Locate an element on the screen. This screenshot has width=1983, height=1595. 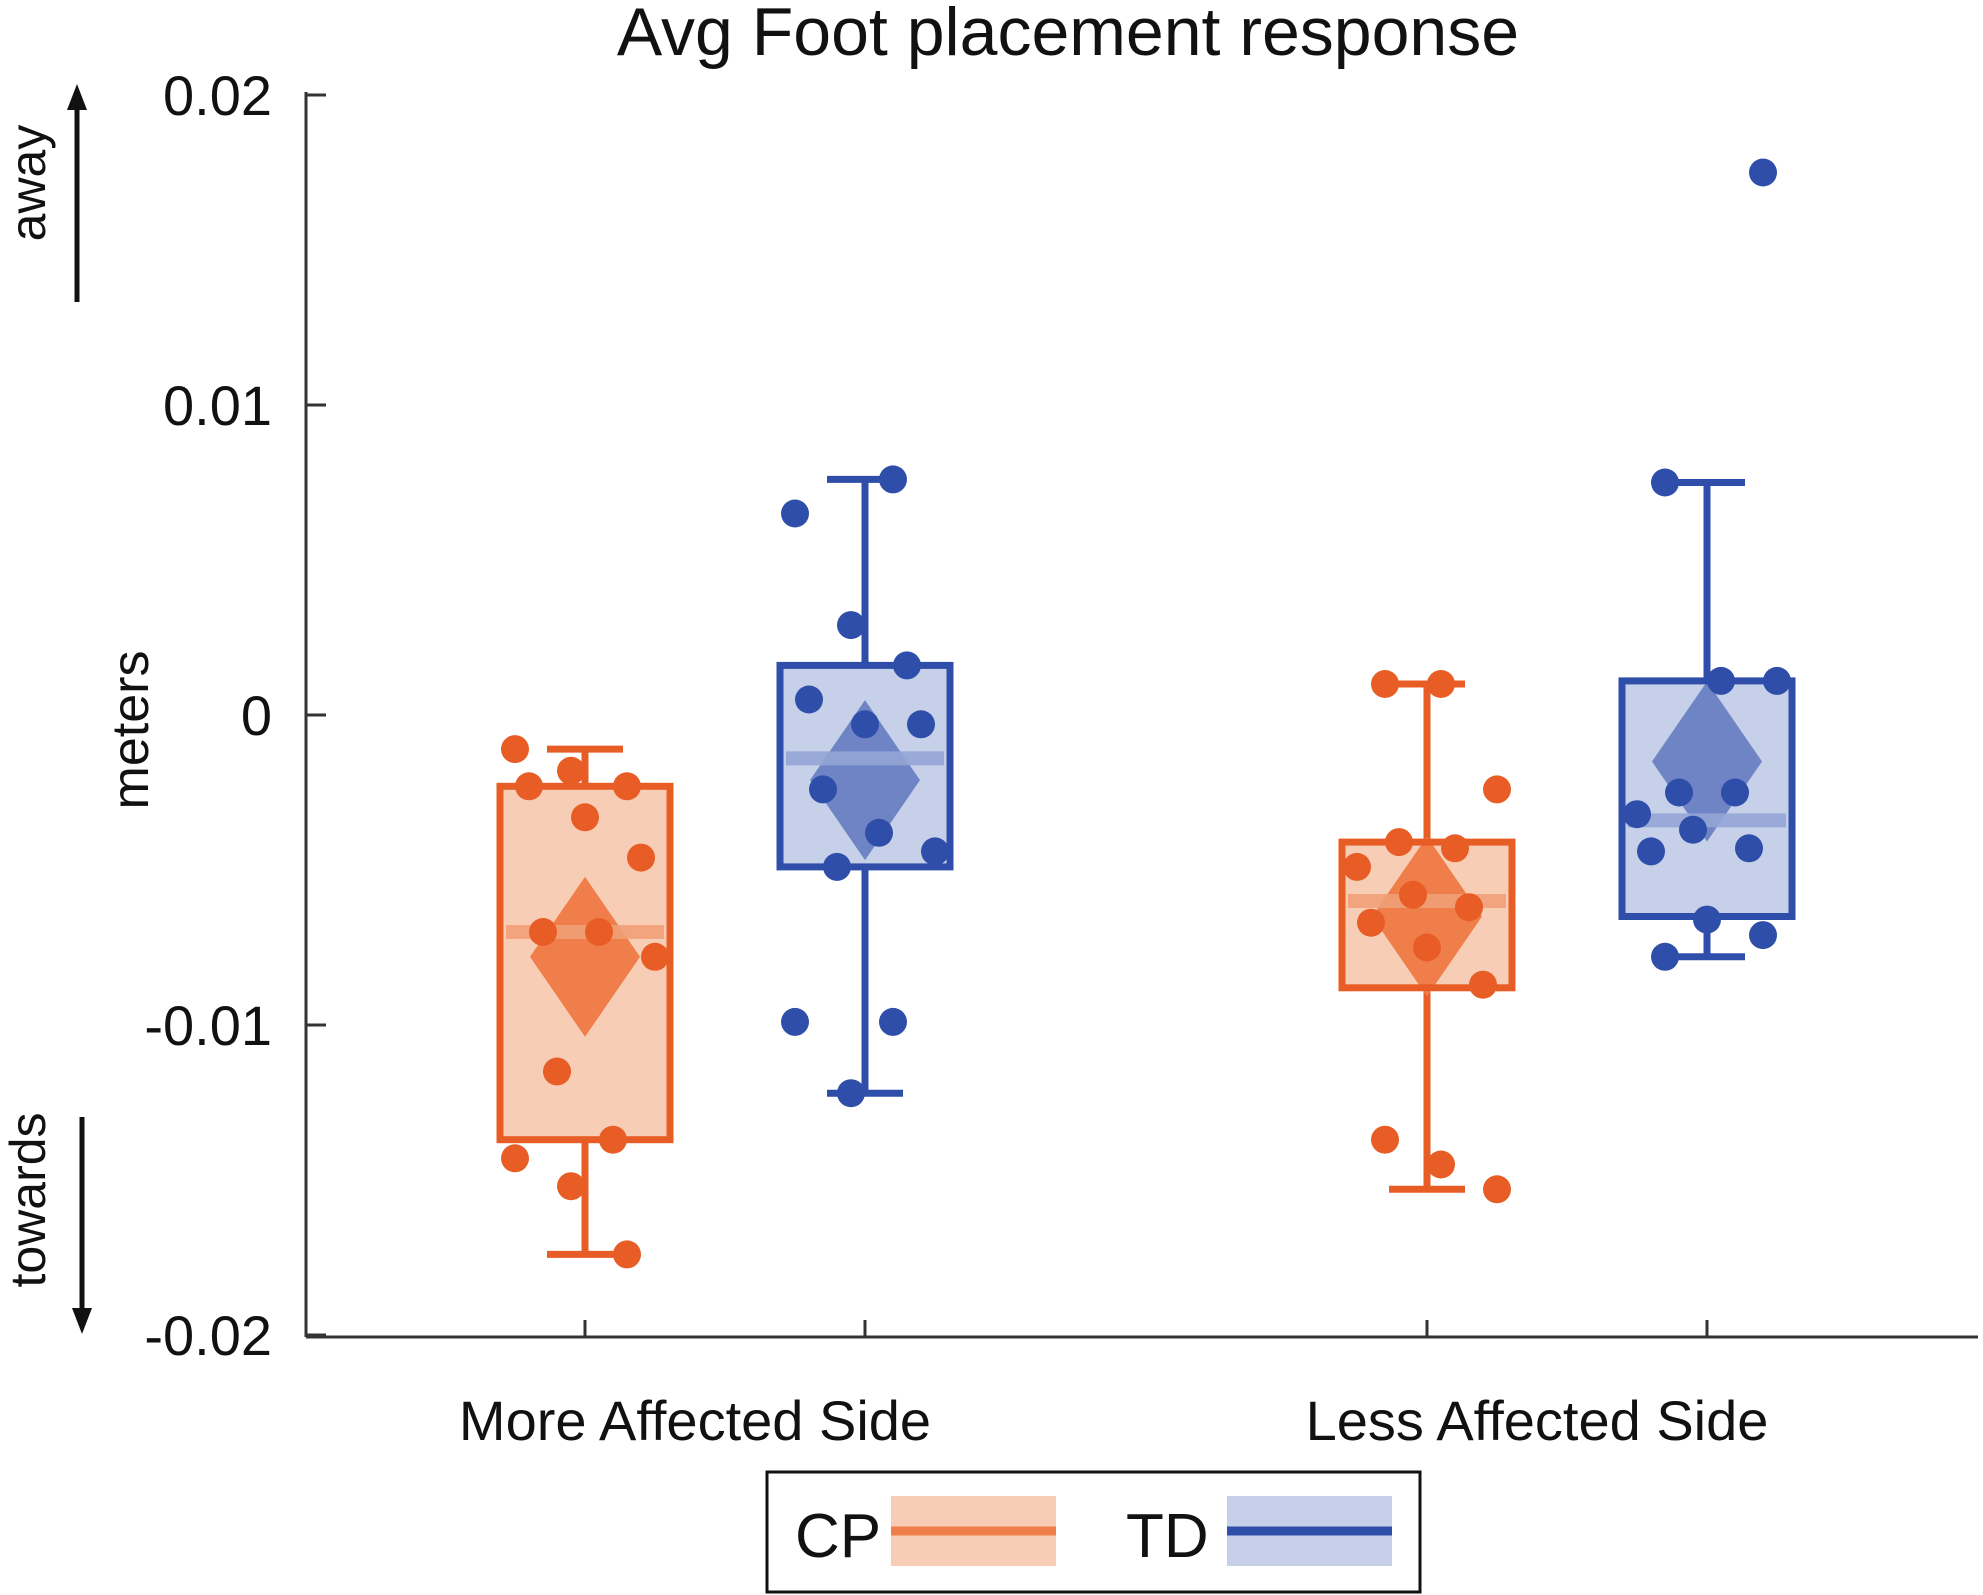
legend: CP TD is located at coordinates (1093, 1532).